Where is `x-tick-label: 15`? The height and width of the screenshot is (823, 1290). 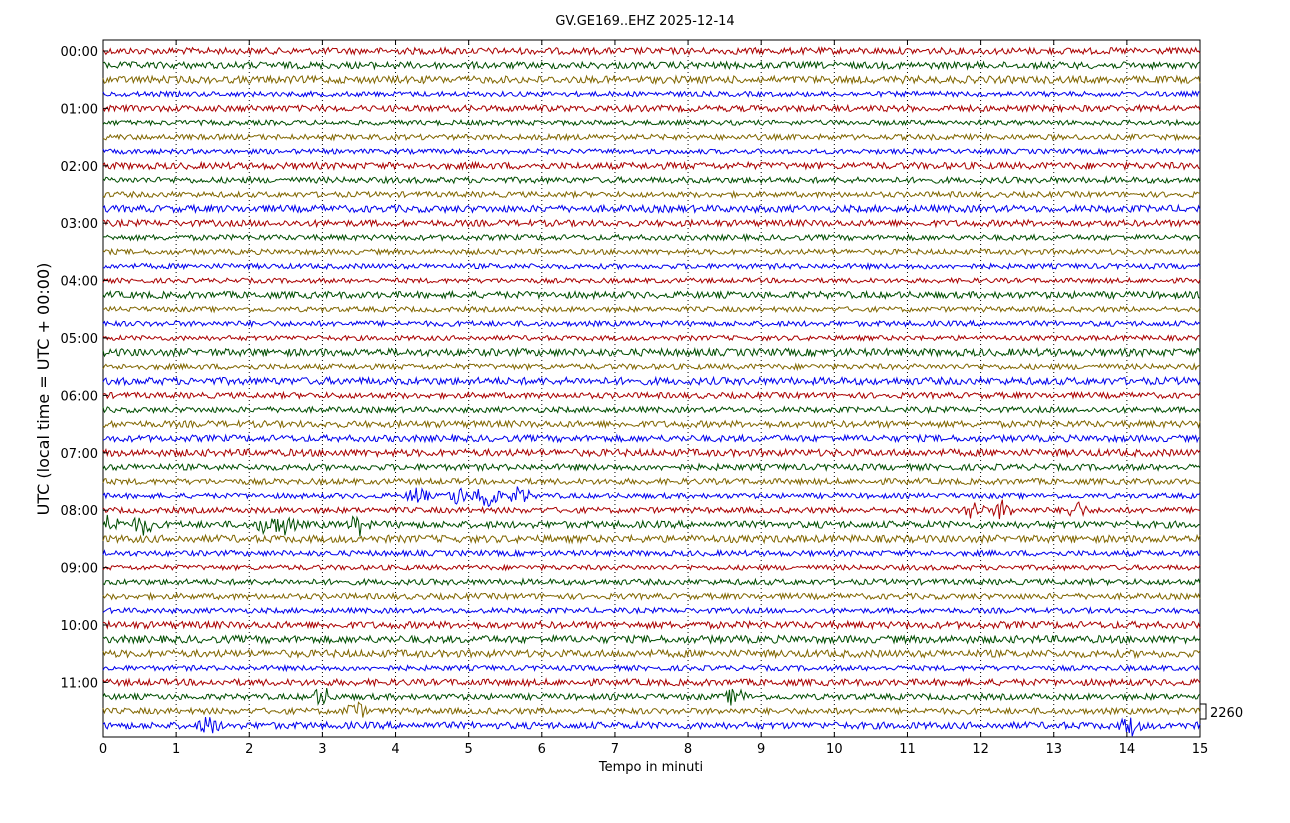
x-tick-label: 15 is located at coordinates (1200, 749).